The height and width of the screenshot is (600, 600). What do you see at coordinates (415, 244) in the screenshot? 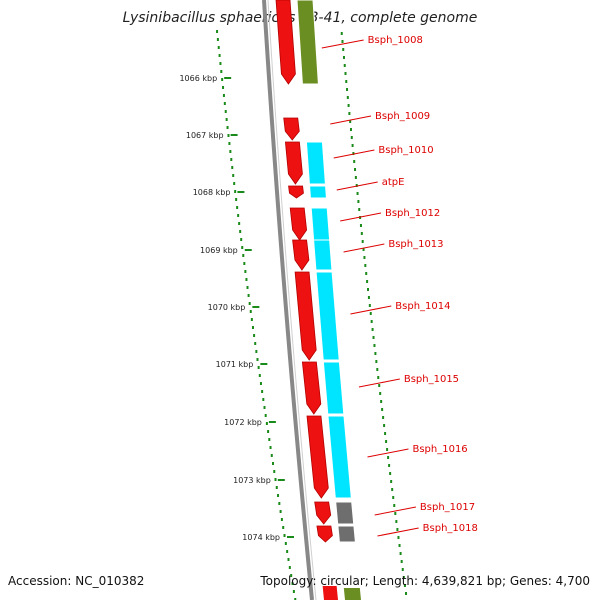
I see `gene-label: Bsph_1013` at bounding box center [415, 244].